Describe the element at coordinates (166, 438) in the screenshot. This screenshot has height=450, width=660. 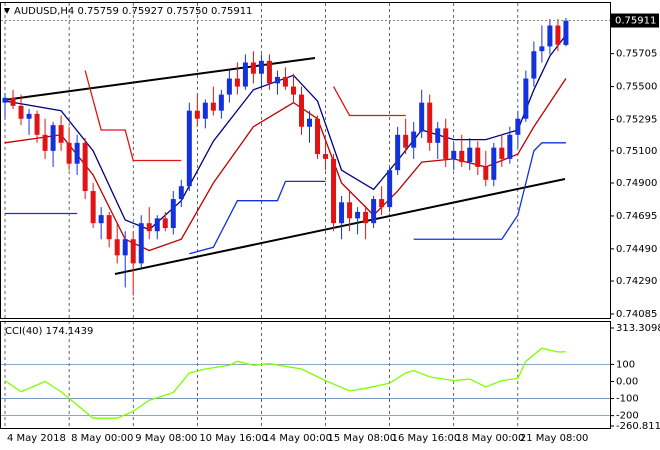
I see `x-tick-label: 9 May 08:00` at that location.